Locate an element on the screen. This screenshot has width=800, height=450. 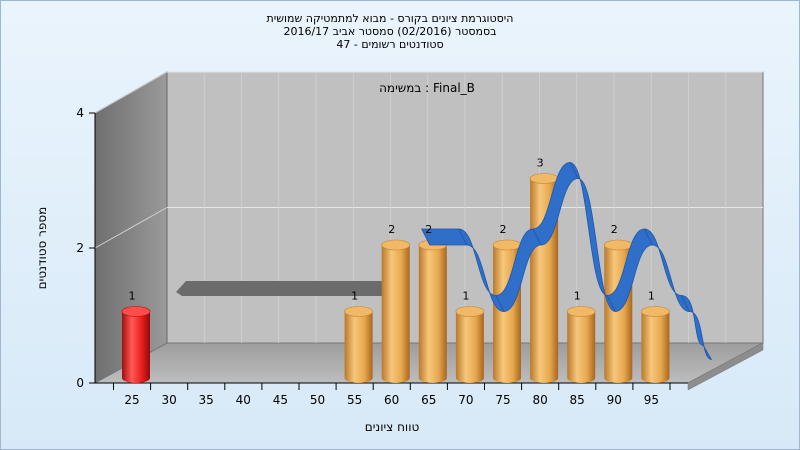
x-tick-label: 95 is located at coordinates (651, 400).